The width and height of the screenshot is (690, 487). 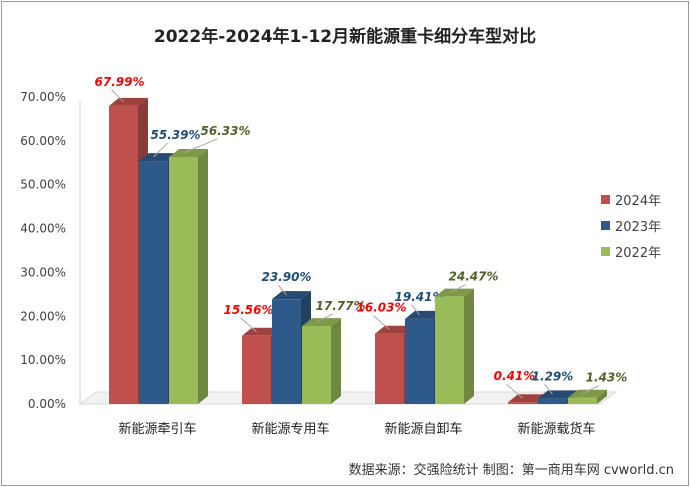 What do you see at coordinates (605, 225) in the screenshot?
I see `legend-swatch-2023` at bounding box center [605, 225].